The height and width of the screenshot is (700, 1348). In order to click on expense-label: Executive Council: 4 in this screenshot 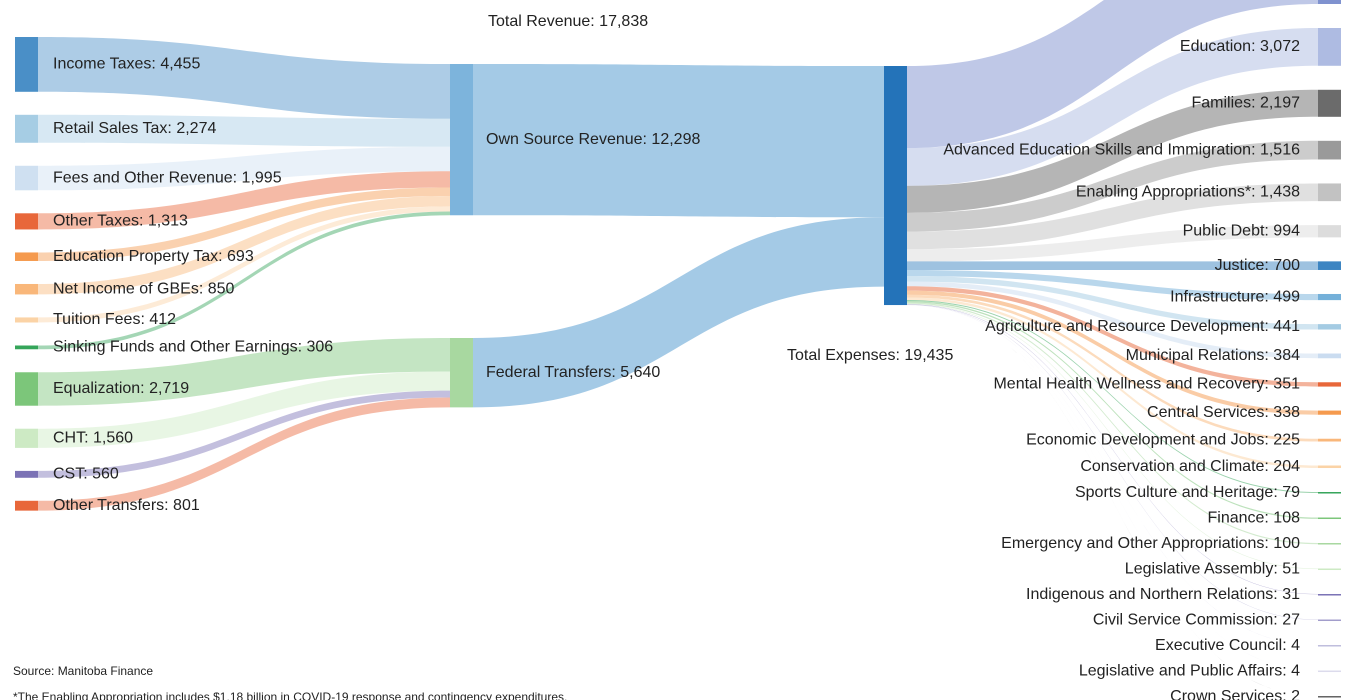, I will do `click(1227, 645)`.